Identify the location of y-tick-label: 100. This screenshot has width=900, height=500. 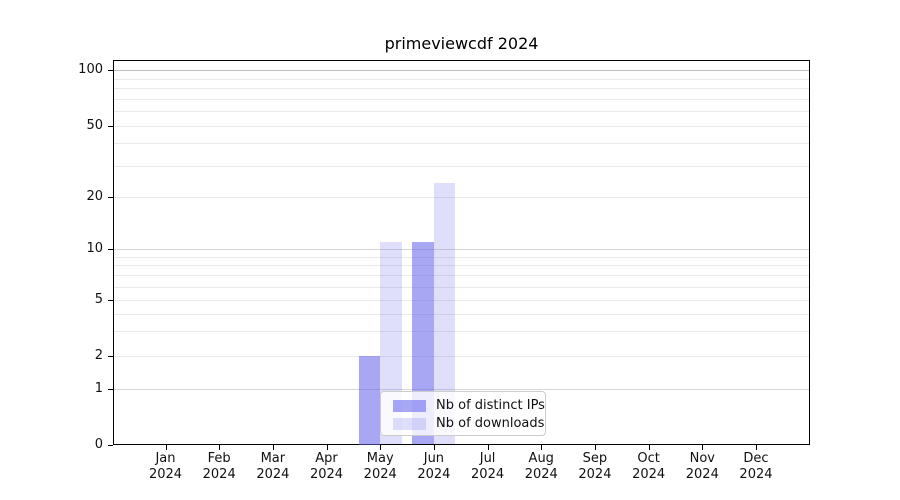
(90, 69).